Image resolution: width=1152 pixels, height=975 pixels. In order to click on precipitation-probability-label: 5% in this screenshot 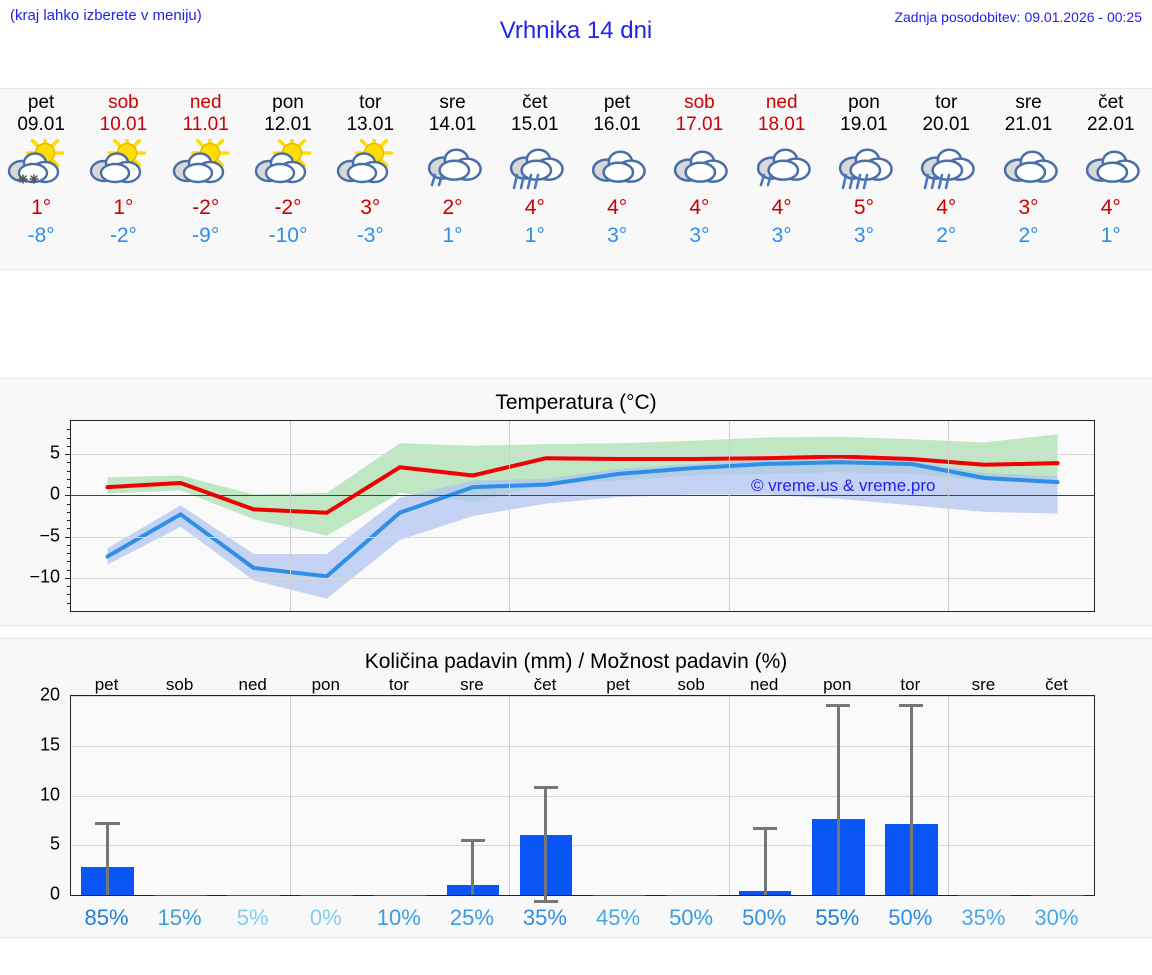, I will do `click(252, 917)`.